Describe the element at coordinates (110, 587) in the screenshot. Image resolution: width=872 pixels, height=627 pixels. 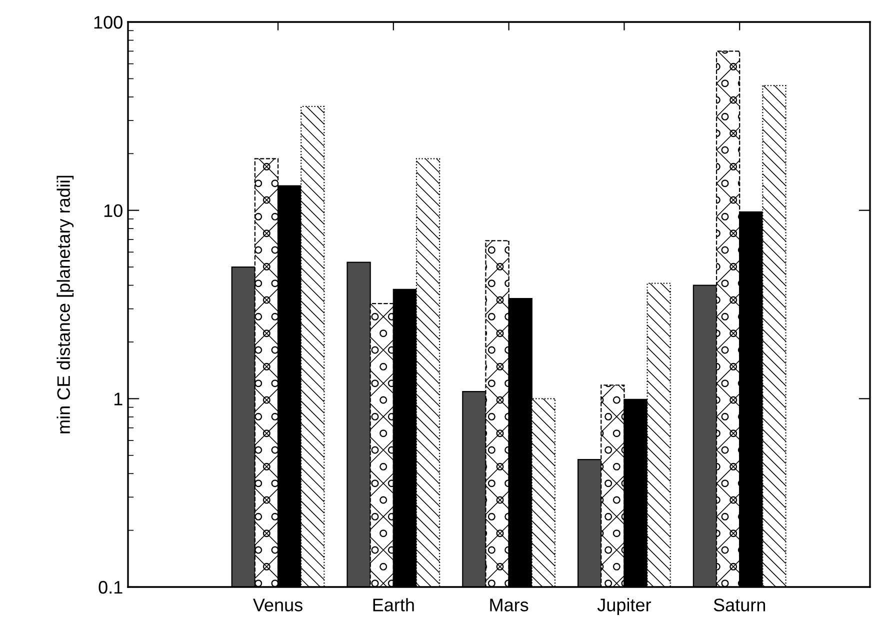
I see `y-tick-label: 0.1` at that location.